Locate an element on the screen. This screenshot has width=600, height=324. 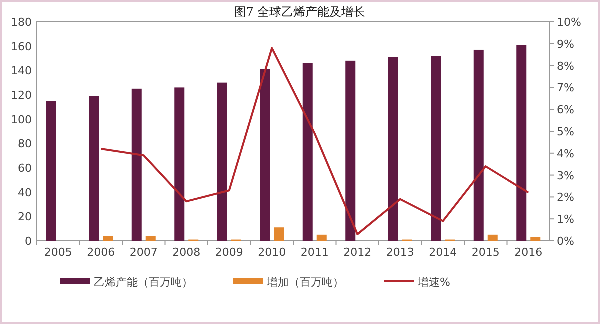
x-tick-label: 2016 is located at coordinates (528, 252).